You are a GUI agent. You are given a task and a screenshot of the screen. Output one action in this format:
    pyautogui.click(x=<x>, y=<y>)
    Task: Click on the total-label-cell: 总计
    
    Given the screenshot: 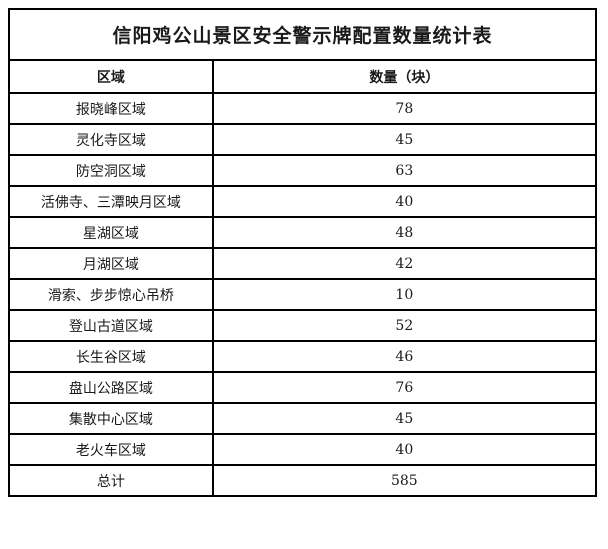 What is the action you would take?
    pyautogui.click(x=111, y=480)
    